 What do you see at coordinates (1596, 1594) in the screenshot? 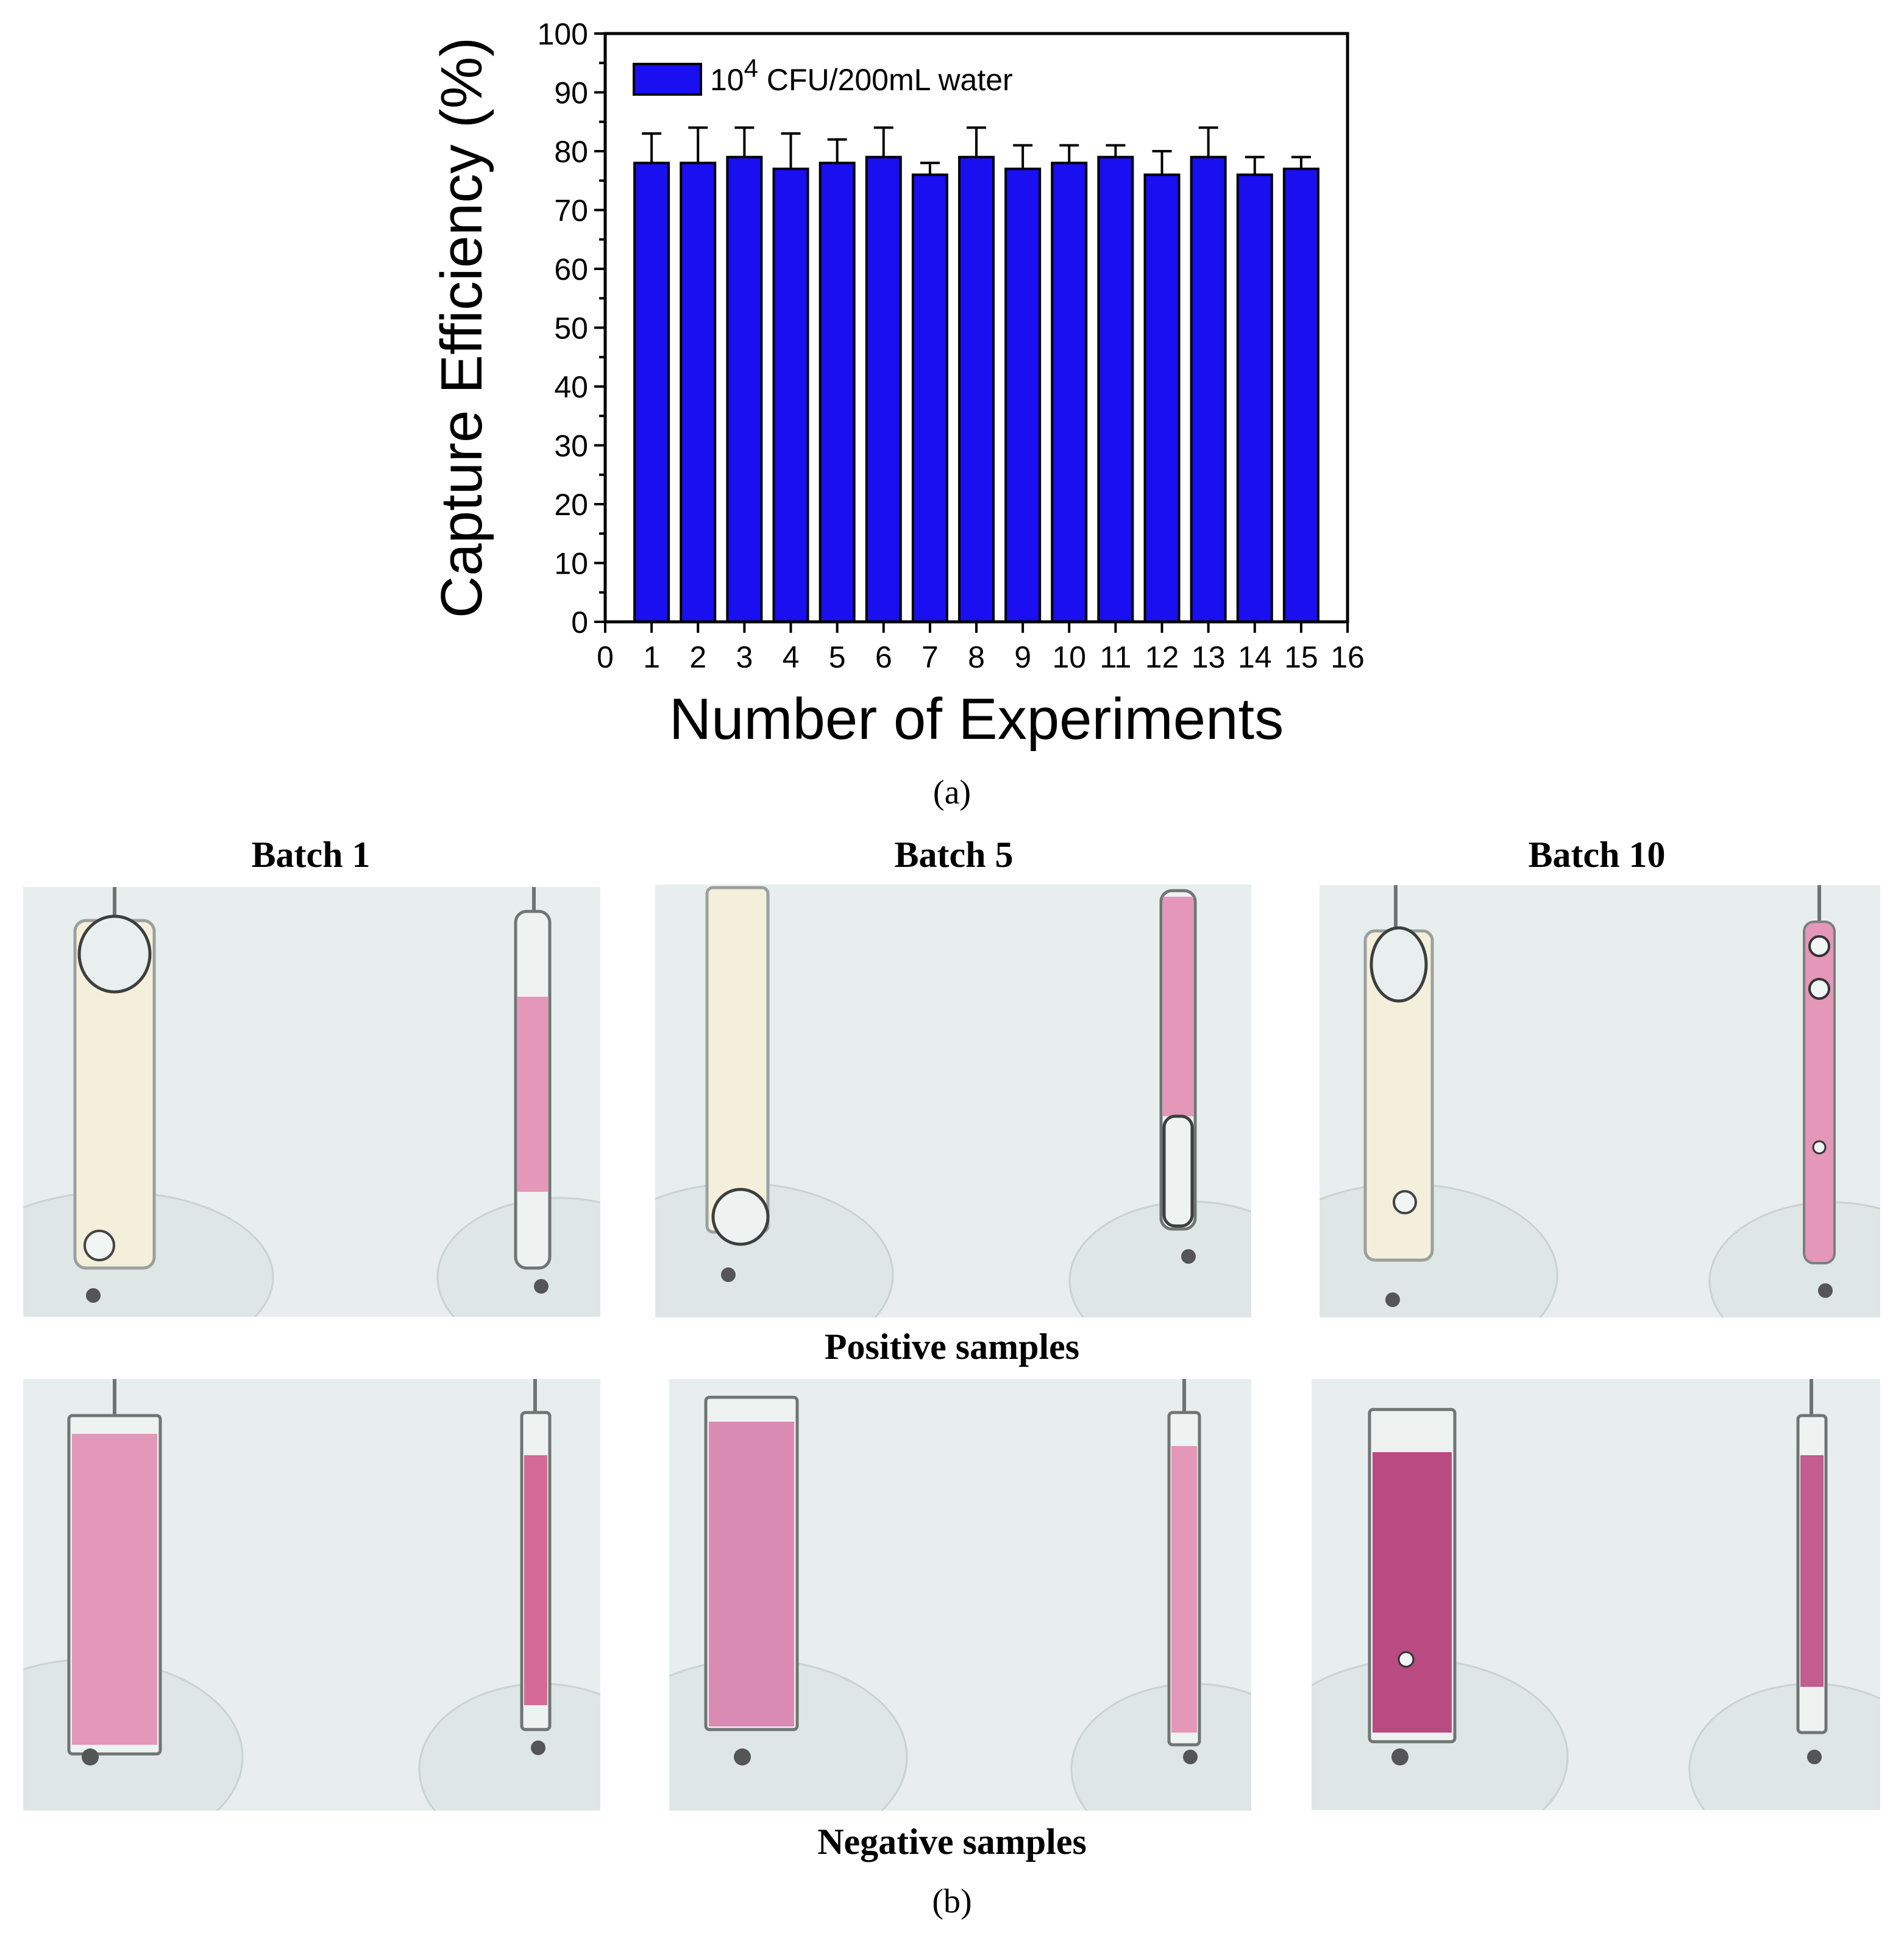
I see `photo-batch-10-negative` at bounding box center [1596, 1594].